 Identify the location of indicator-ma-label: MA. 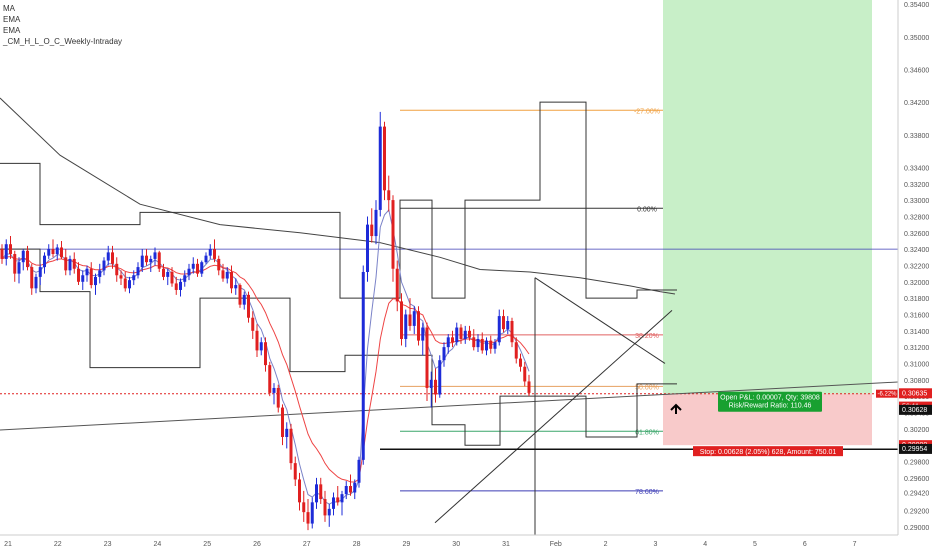
(9, 8).